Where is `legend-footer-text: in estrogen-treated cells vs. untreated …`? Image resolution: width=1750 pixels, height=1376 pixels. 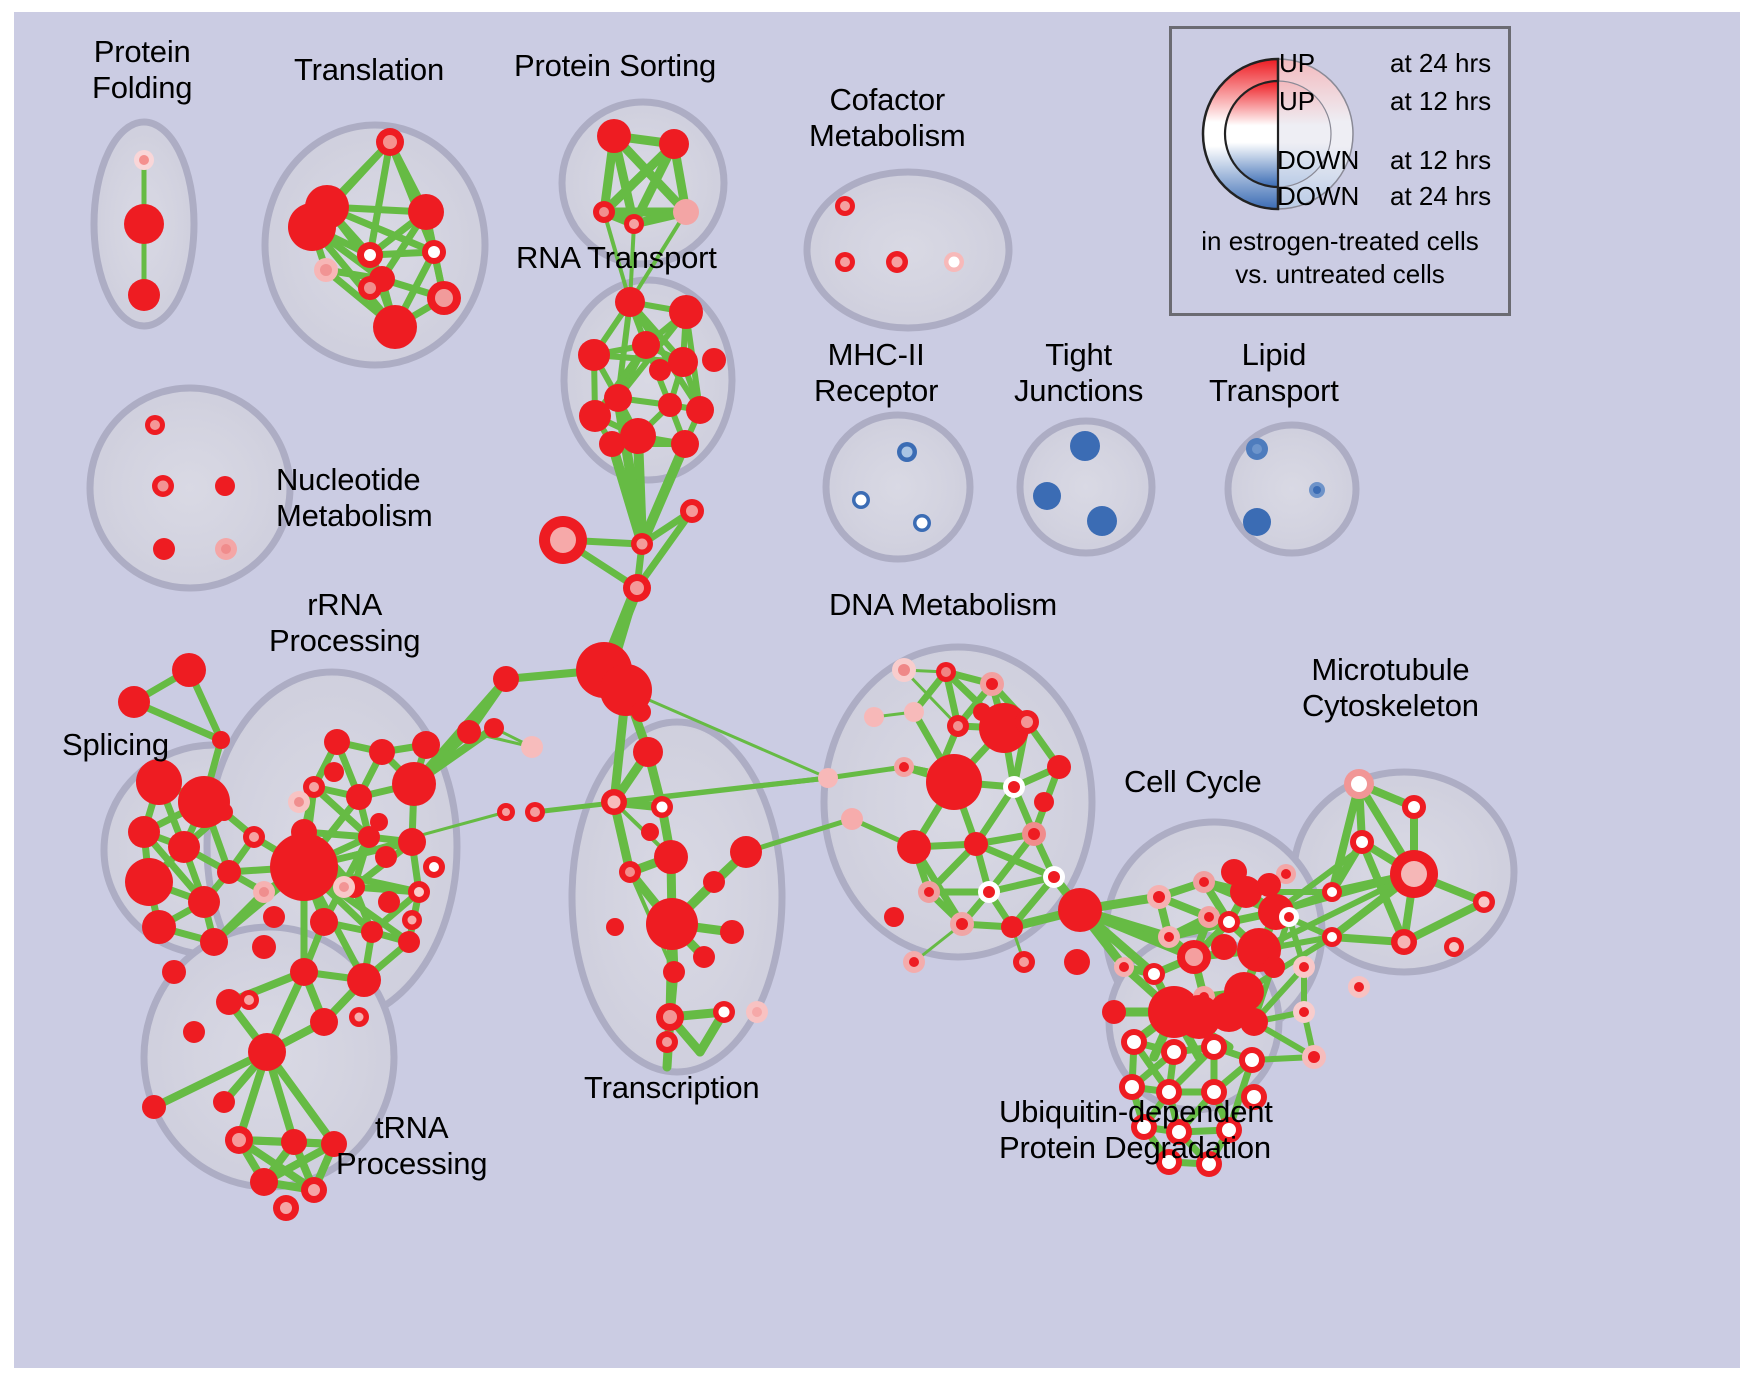 legend-footer-text: in estrogen-treated cells vs. untreated … is located at coordinates (1340, 257).